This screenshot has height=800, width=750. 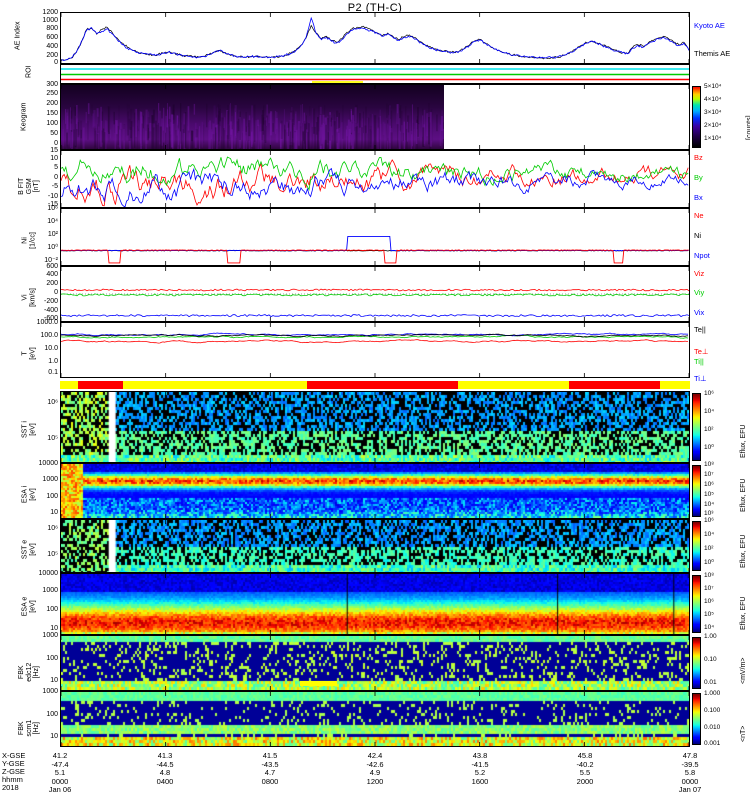 I want to click on tick-y-gse: -39.5, so click(x=690, y=764).